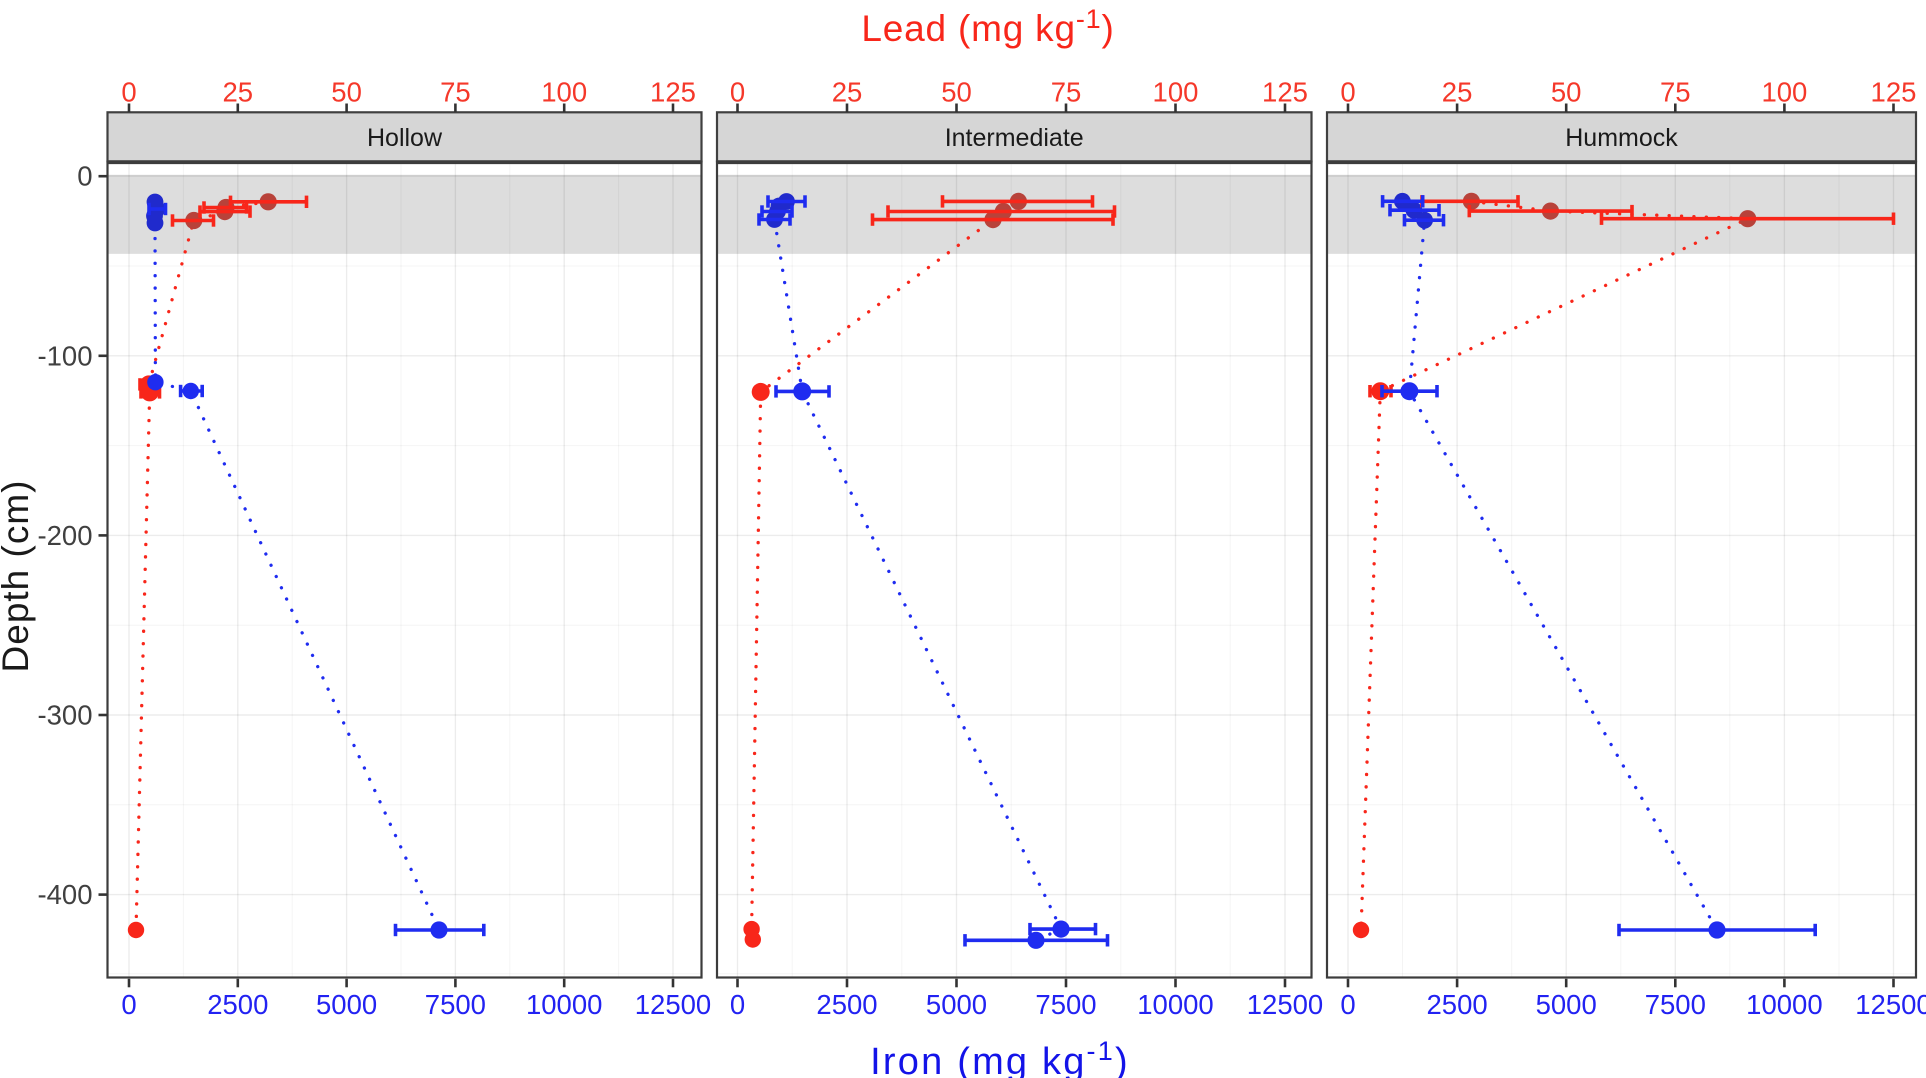 The image size is (1926, 1078). I want to click on svg-text: Iron (mg kg-1), so click(1000, 1057).